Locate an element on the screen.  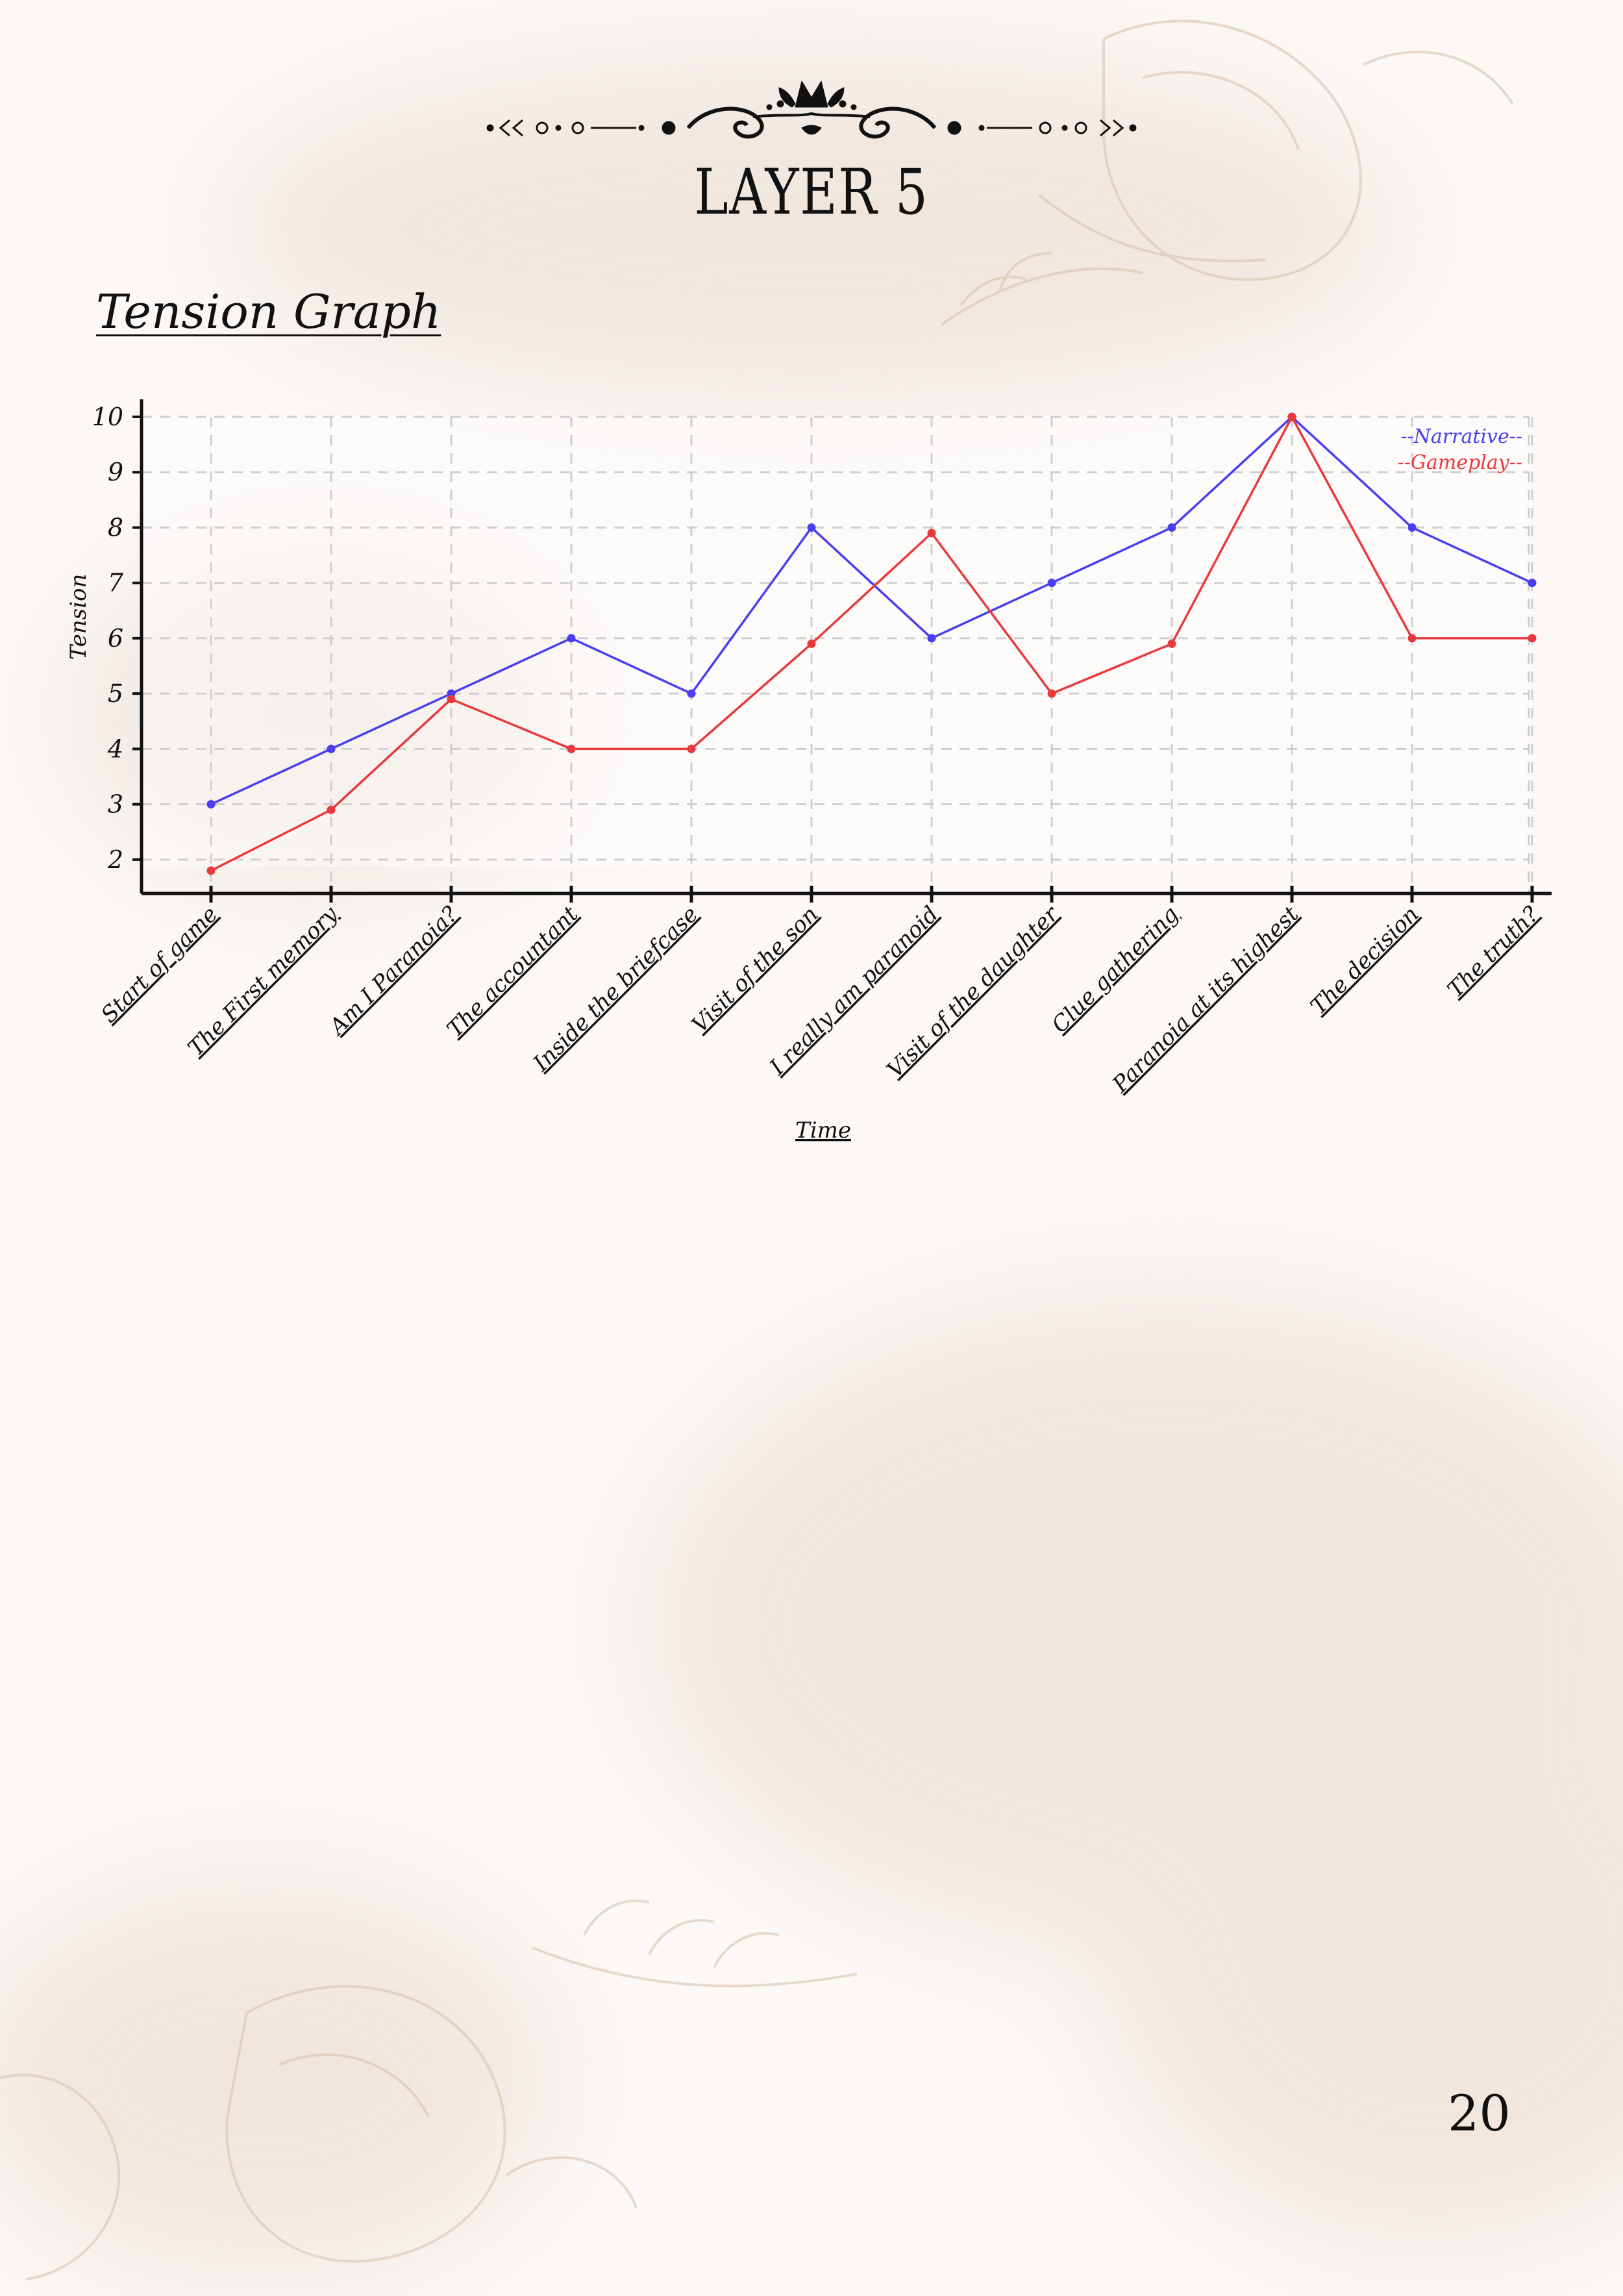
y-tick-label: 3 is located at coordinates (116, 804).